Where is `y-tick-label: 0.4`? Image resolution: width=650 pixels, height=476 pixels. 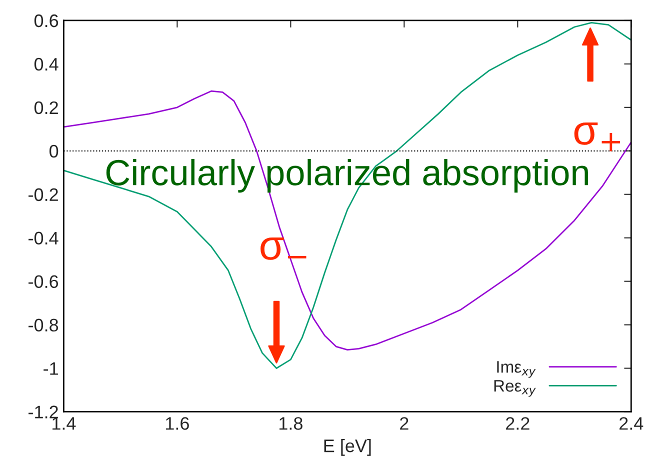 y-tick-label: 0.4 is located at coordinates (46, 64).